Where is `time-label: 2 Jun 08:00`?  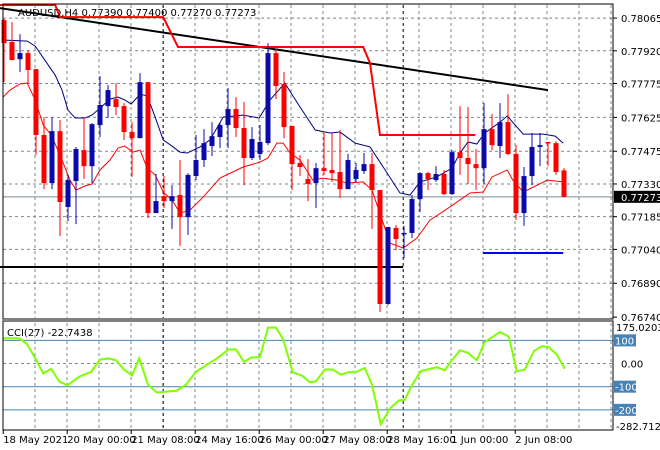
time-label: 2 Jun 08:00 is located at coordinates (543, 440).